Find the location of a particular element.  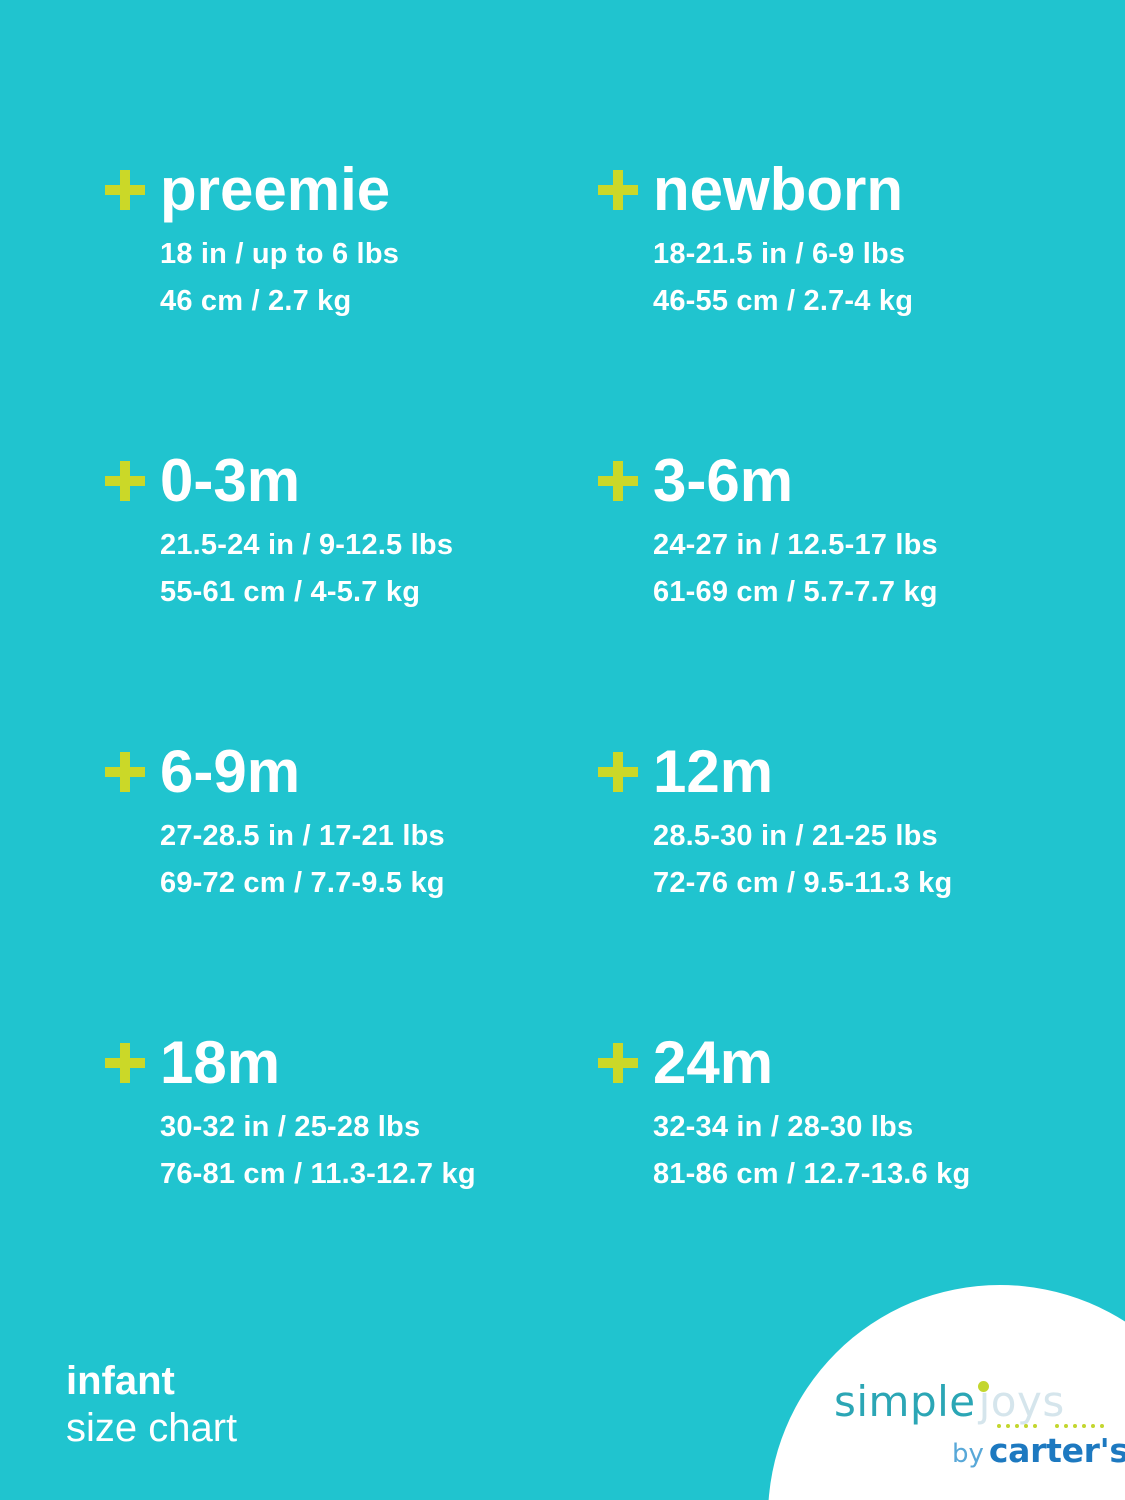

size-imperial-range: 28.5-30 in / 21-25 lbs is located at coordinates (795, 836).